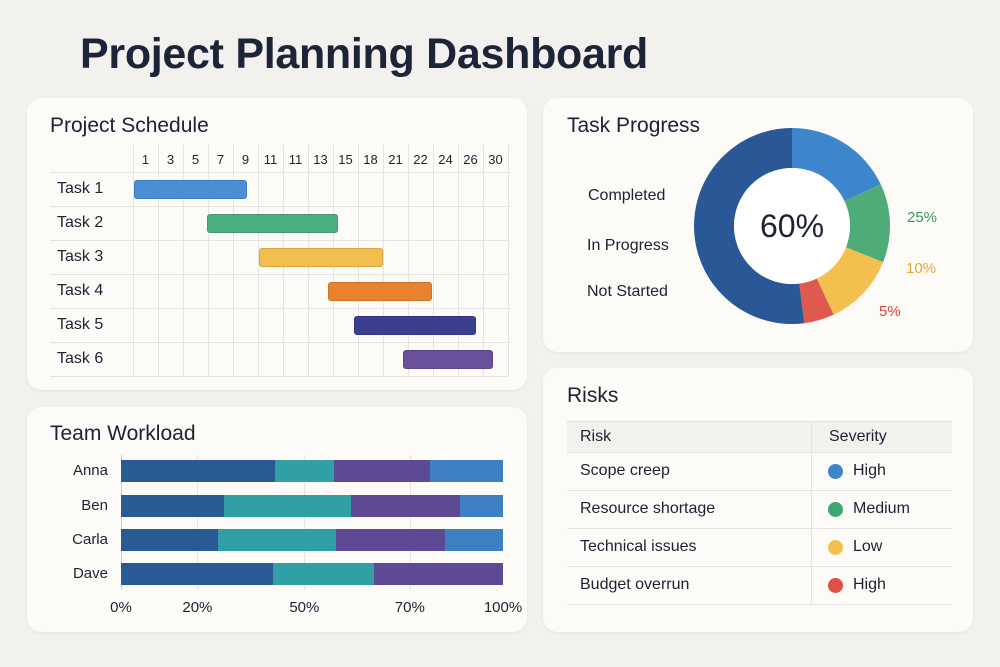 Image resolution: width=1000 pixels, height=667 pixels. I want to click on risks-table-header, so click(759, 436).